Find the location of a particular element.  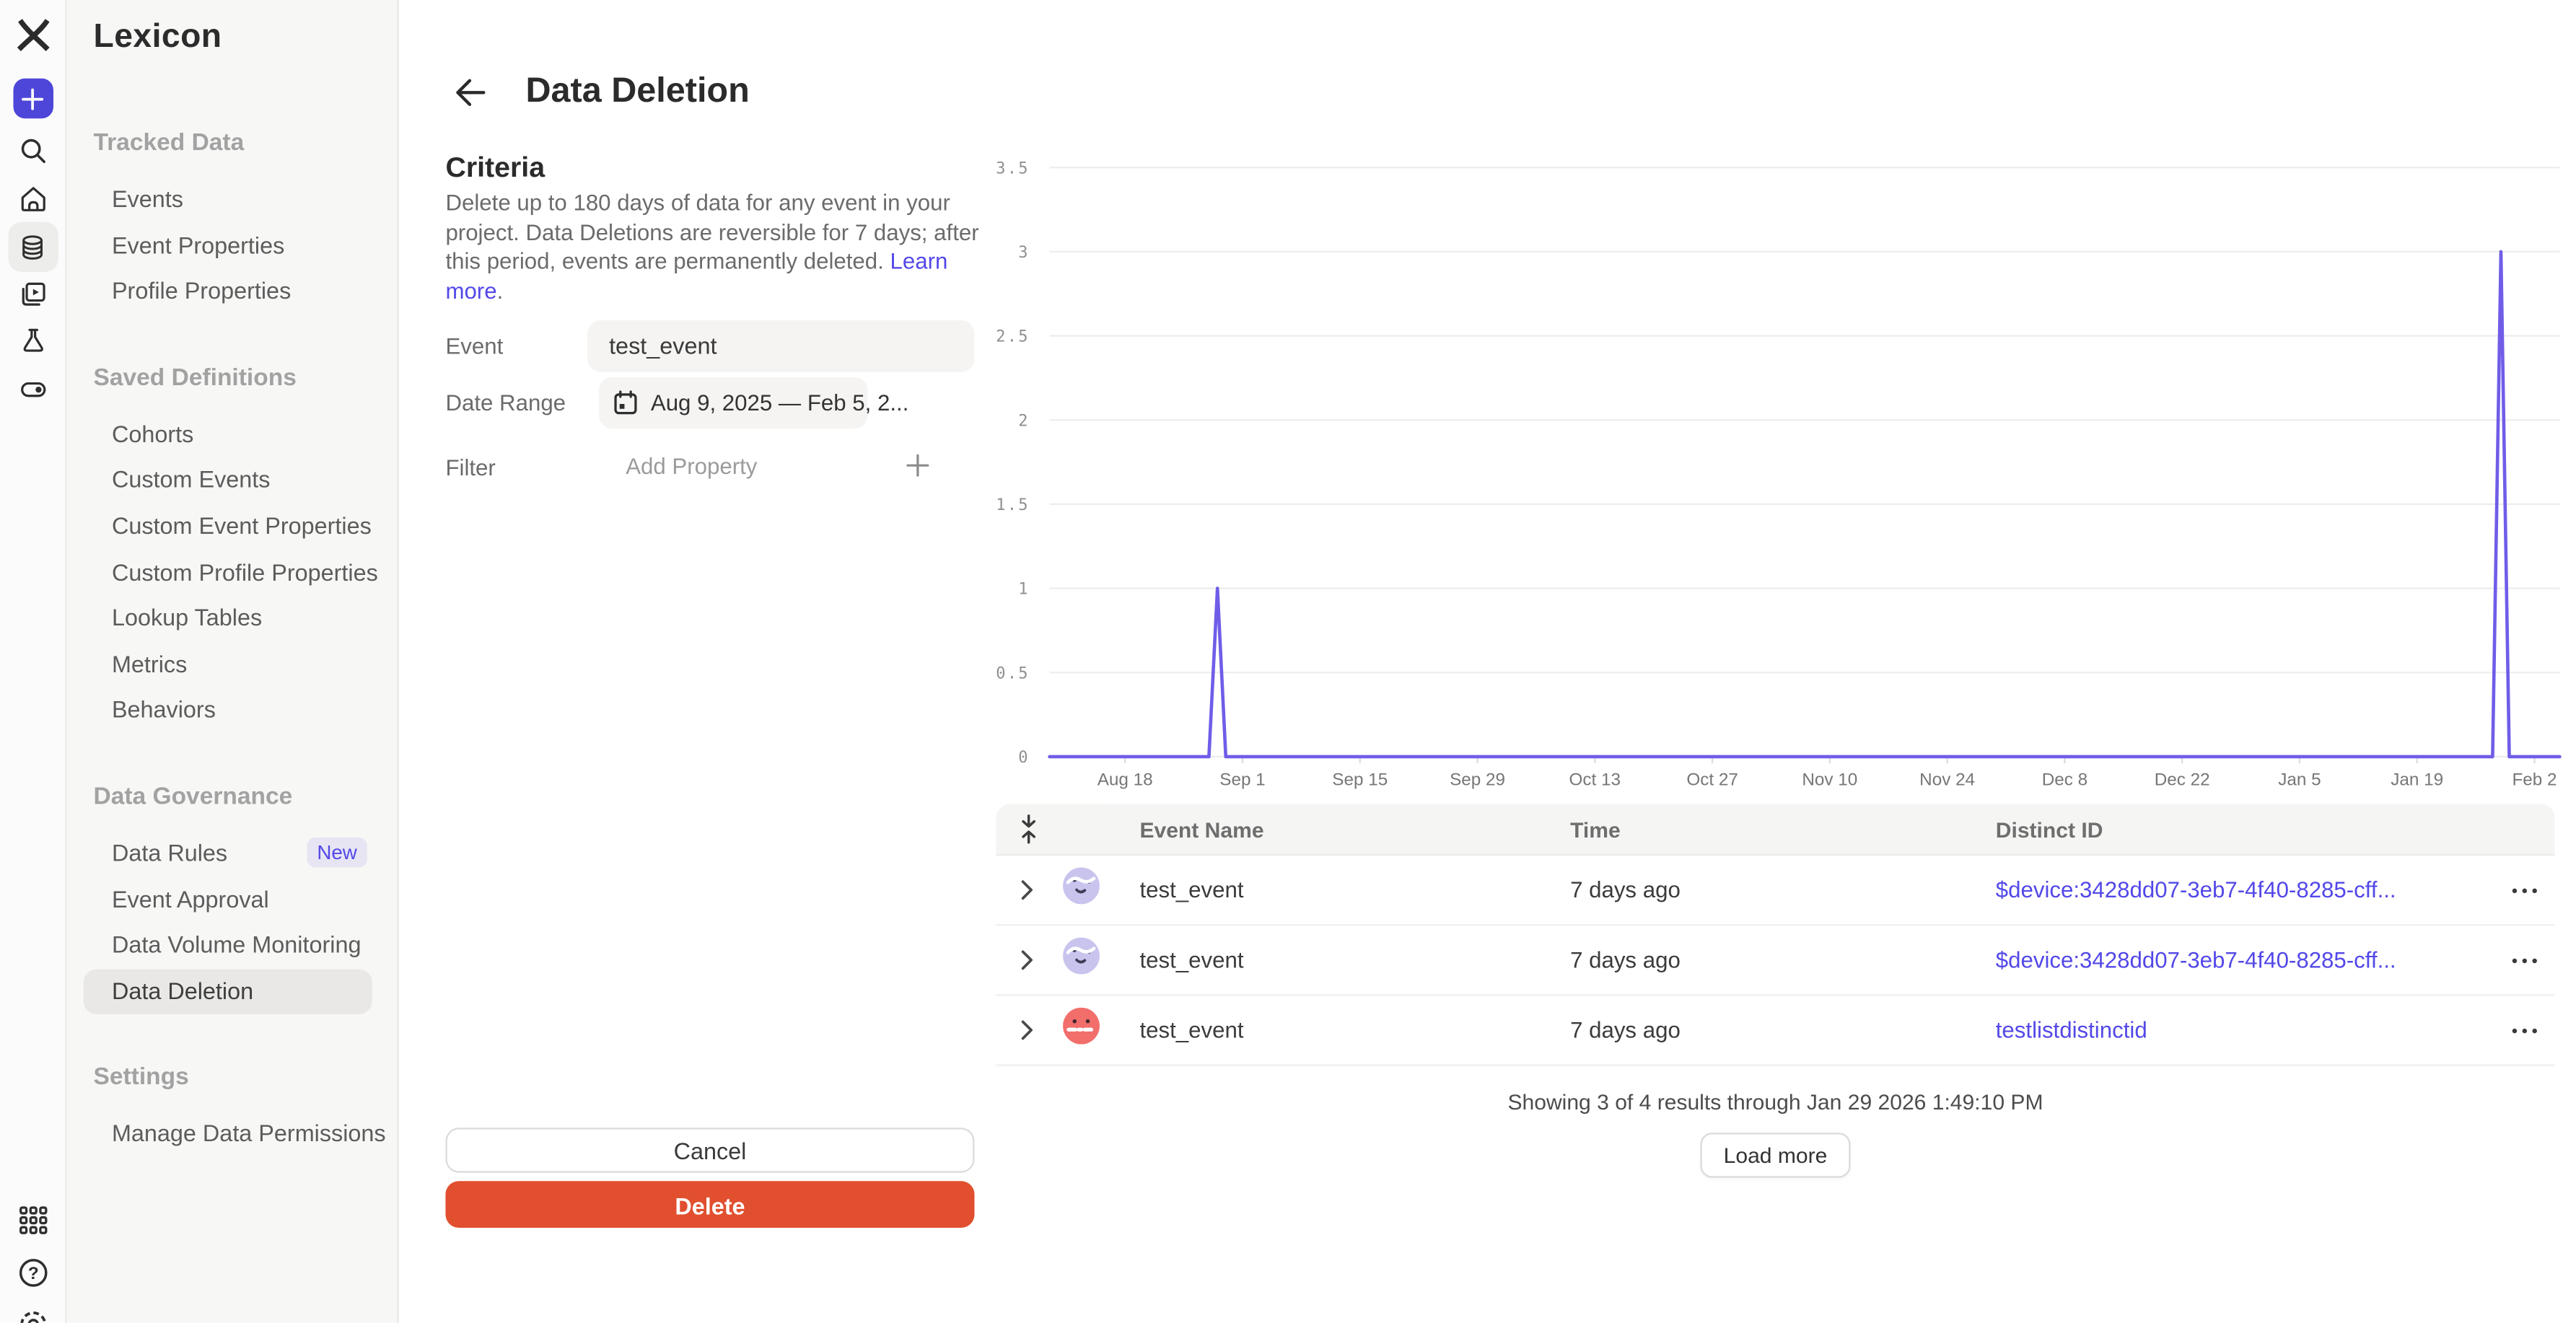

create-plus-button is located at coordinates (32, 98).